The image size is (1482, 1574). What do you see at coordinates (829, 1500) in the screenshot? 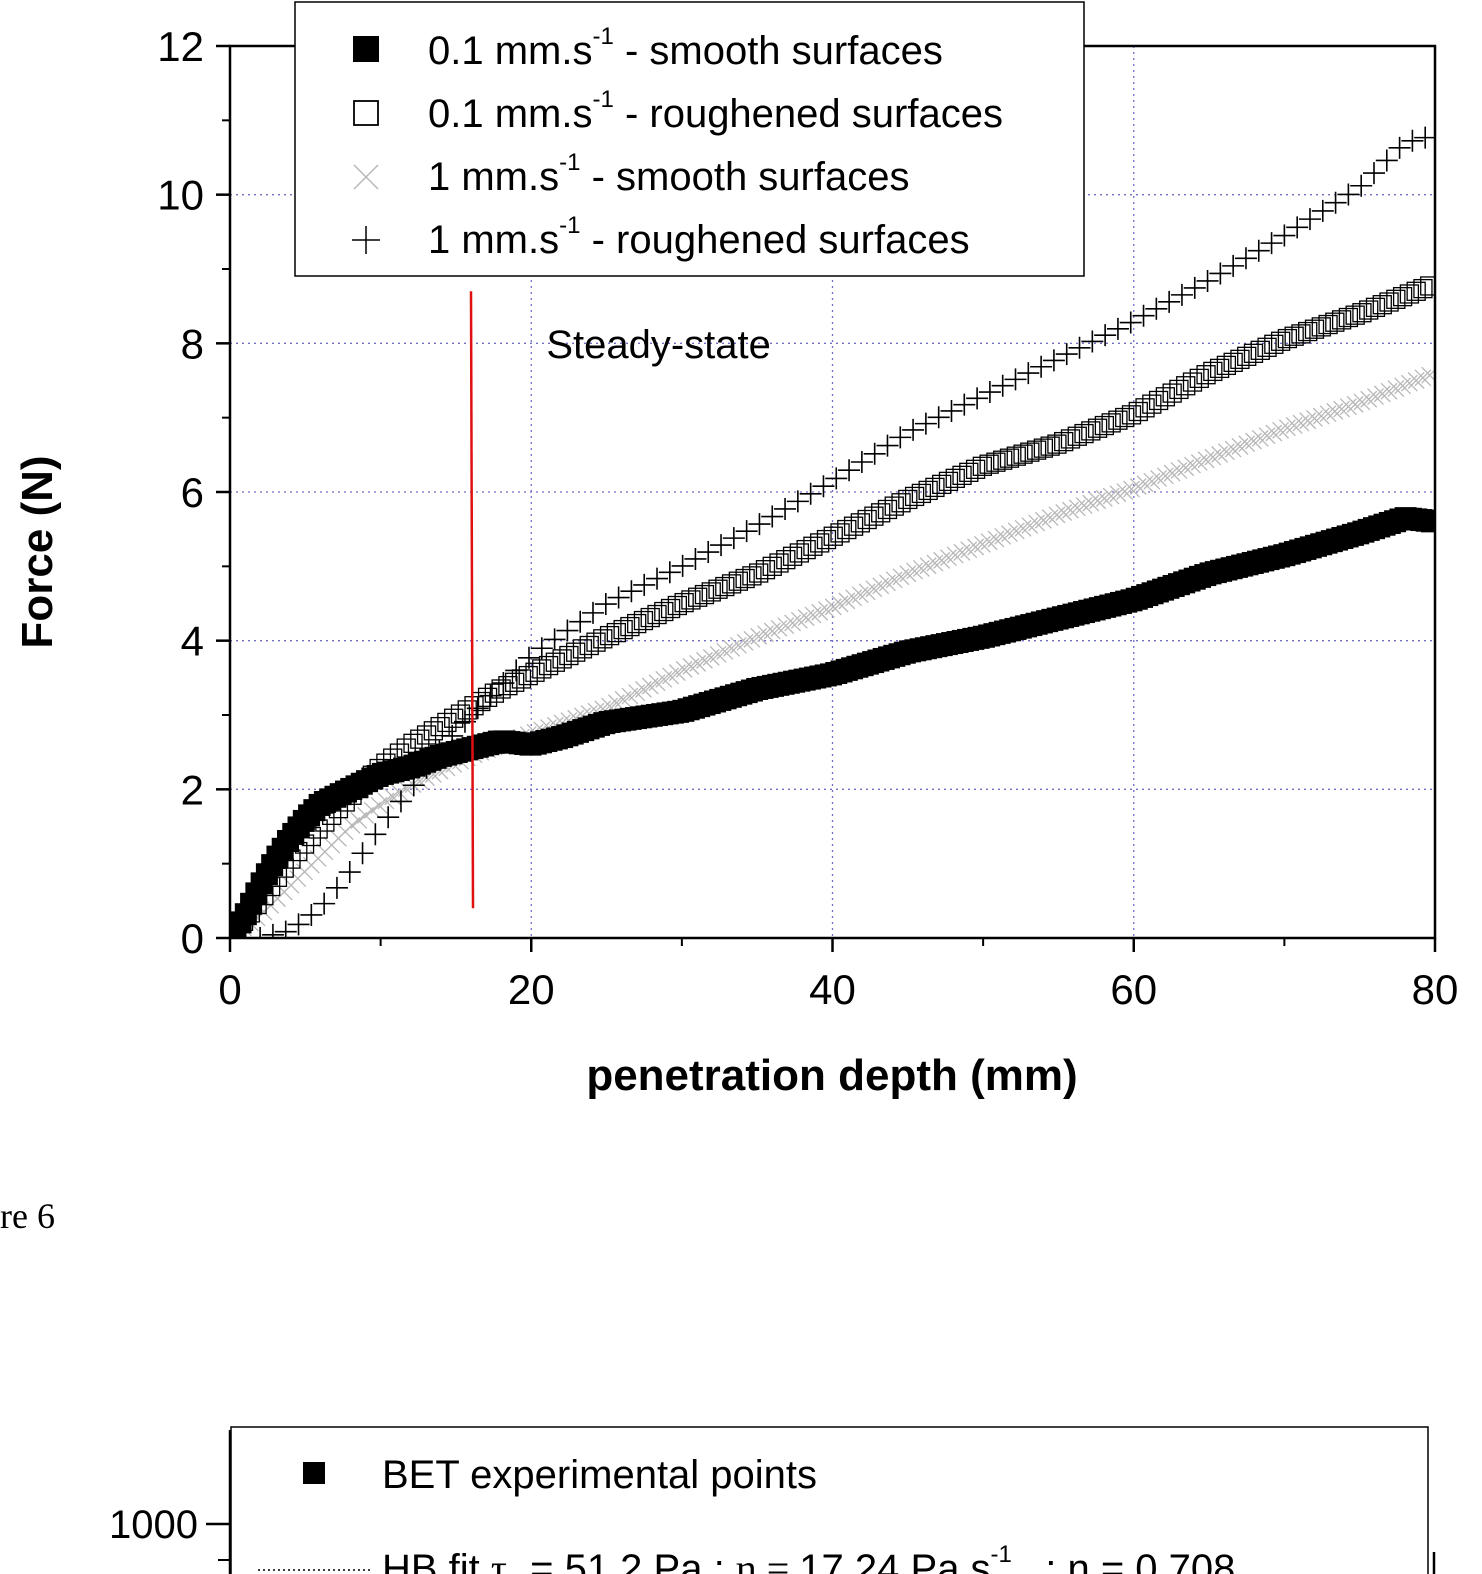
I see `legend-box` at bounding box center [829, 1500].